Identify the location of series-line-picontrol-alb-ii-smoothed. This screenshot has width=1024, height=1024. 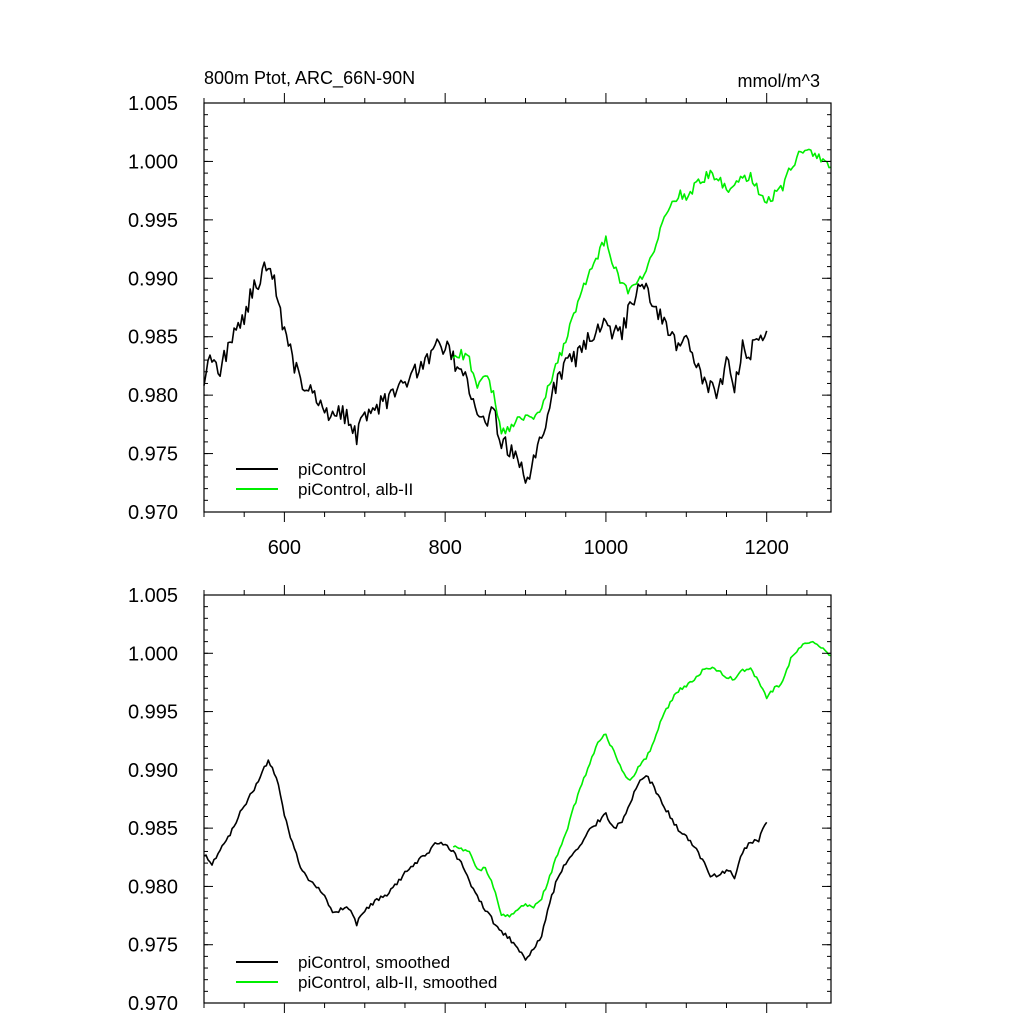
(642, 779).